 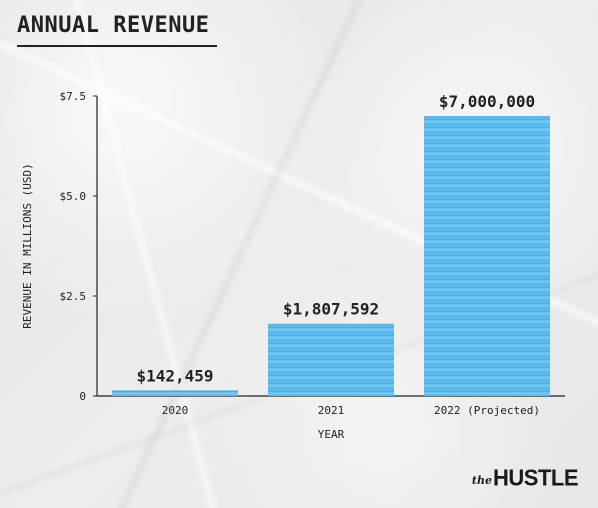 What do you see at coordinates (113, 25) in the screenshot?
I see `page-title: ANNUAL REVENUE` at bounding box center [113, 25].